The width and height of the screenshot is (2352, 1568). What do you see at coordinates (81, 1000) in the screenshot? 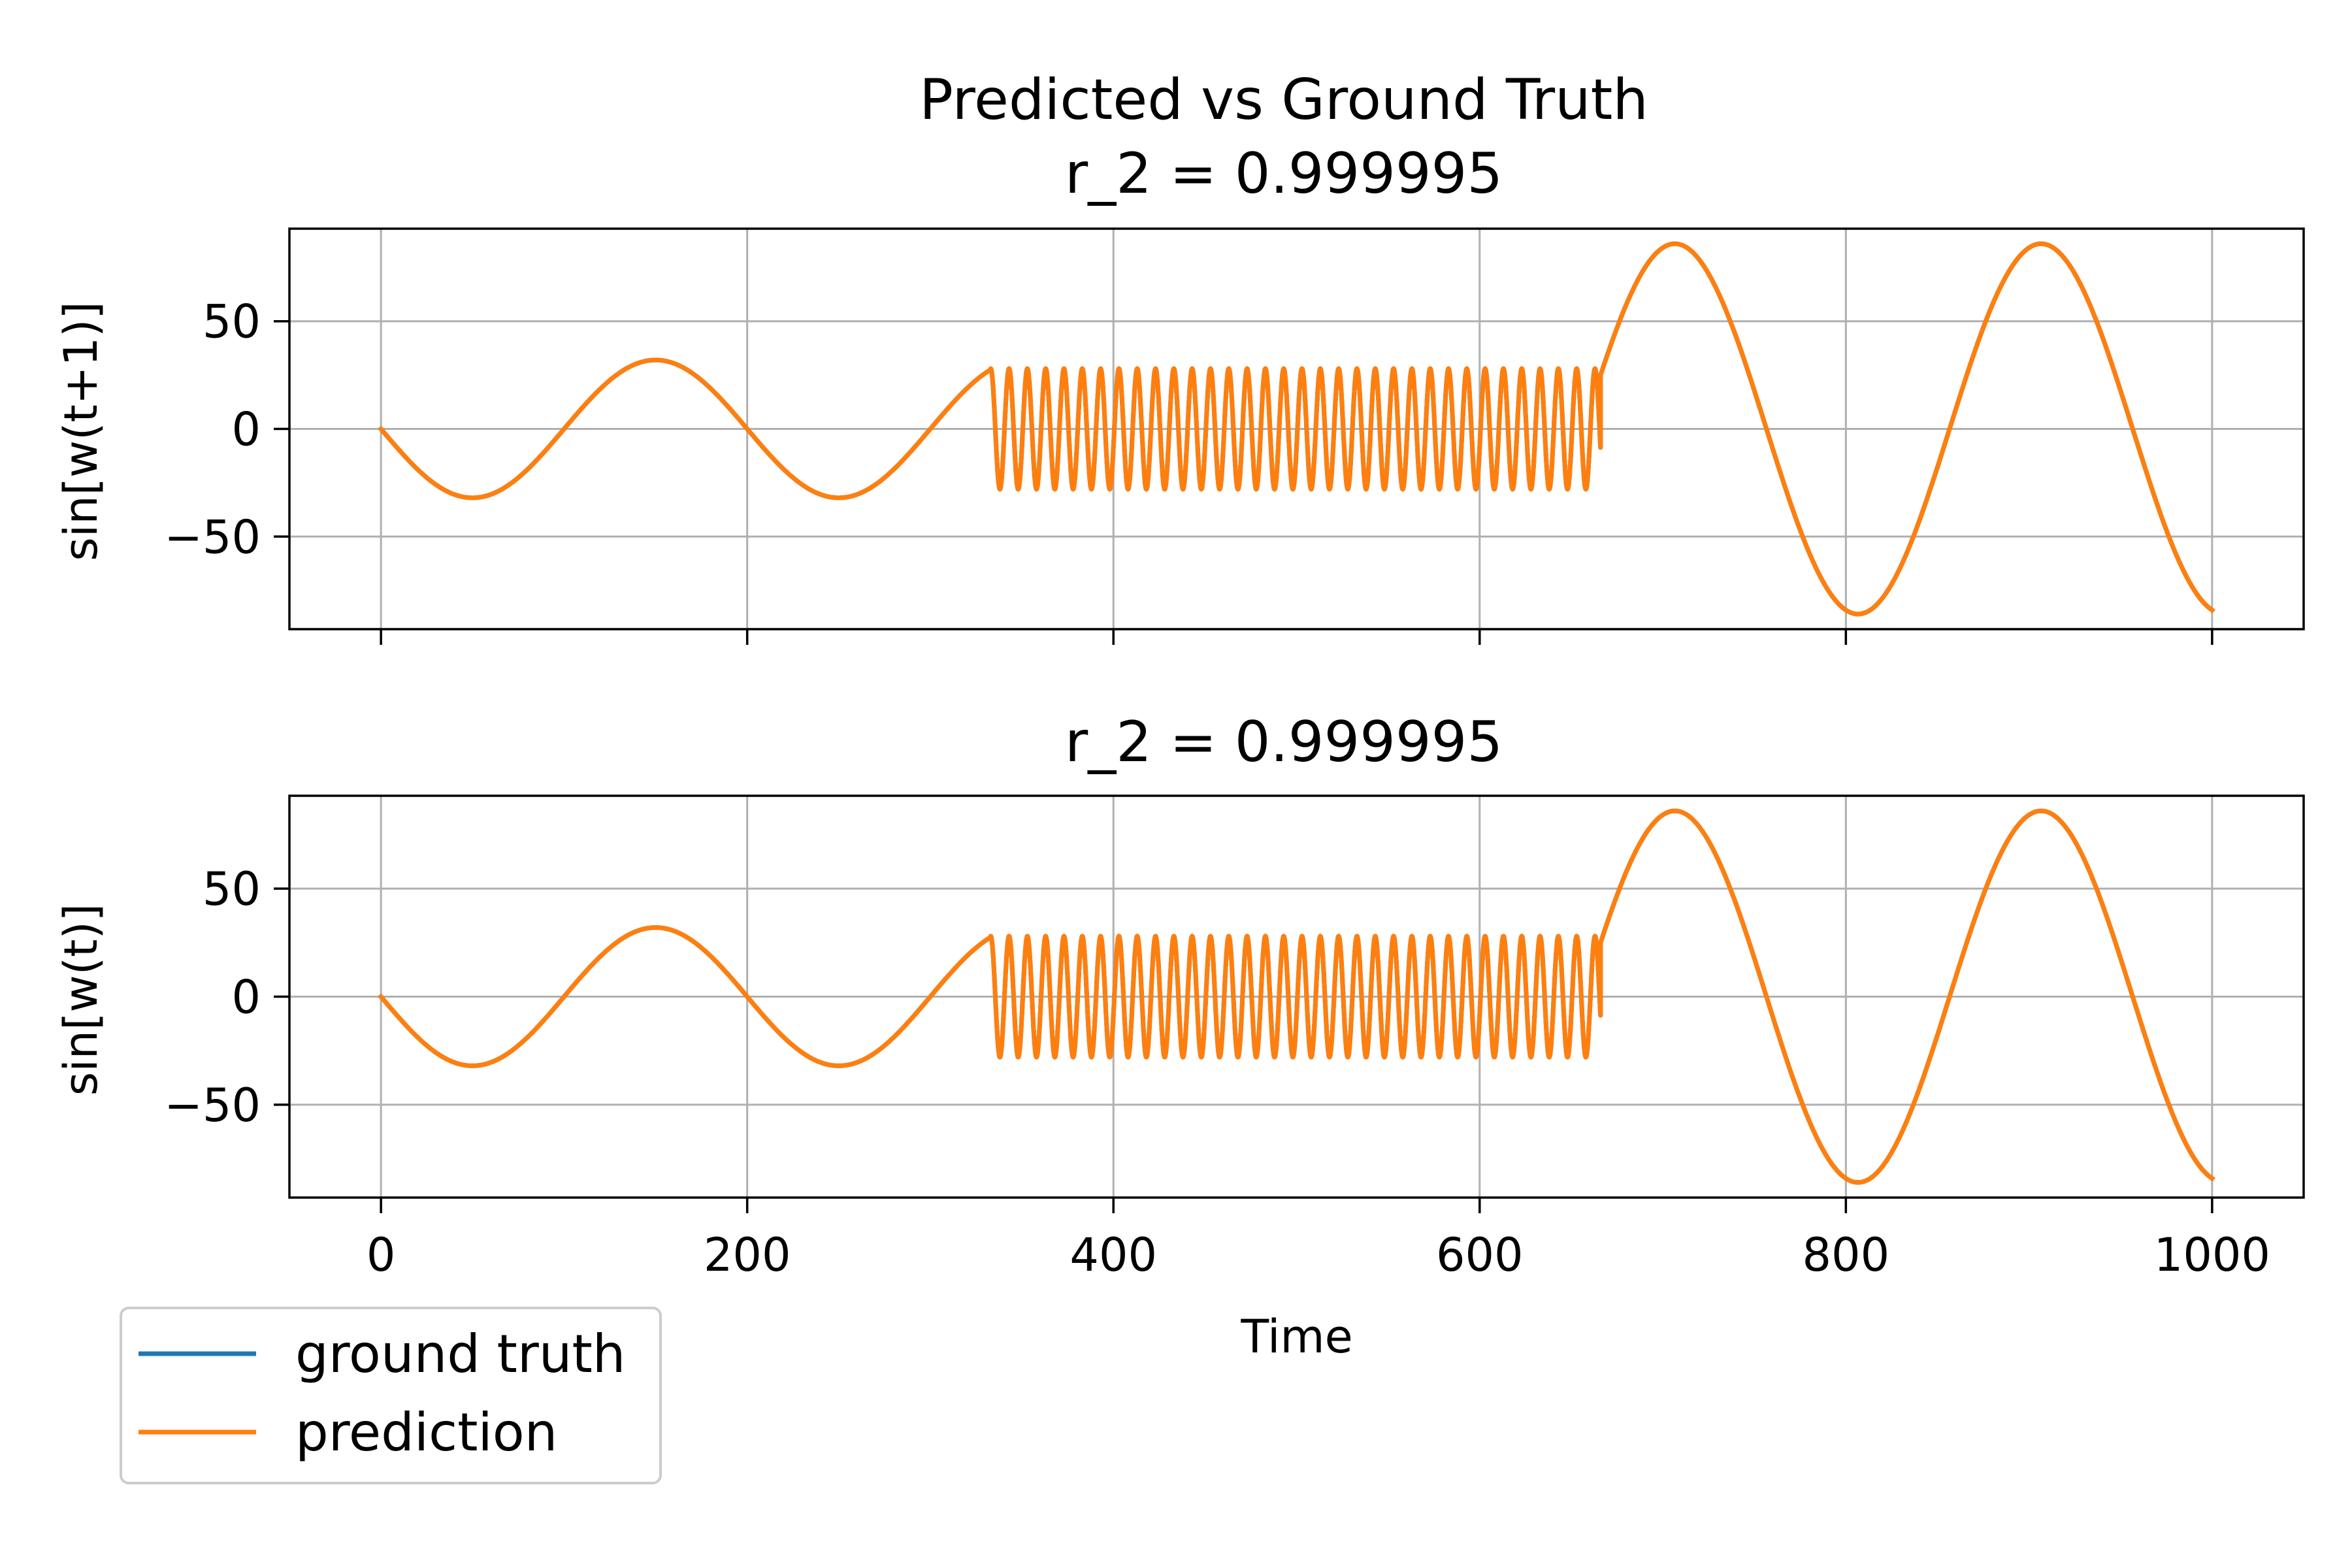
I see `subplot-bottom-ylabel: sin[w(t)]` at bounding box center [81, 1000].